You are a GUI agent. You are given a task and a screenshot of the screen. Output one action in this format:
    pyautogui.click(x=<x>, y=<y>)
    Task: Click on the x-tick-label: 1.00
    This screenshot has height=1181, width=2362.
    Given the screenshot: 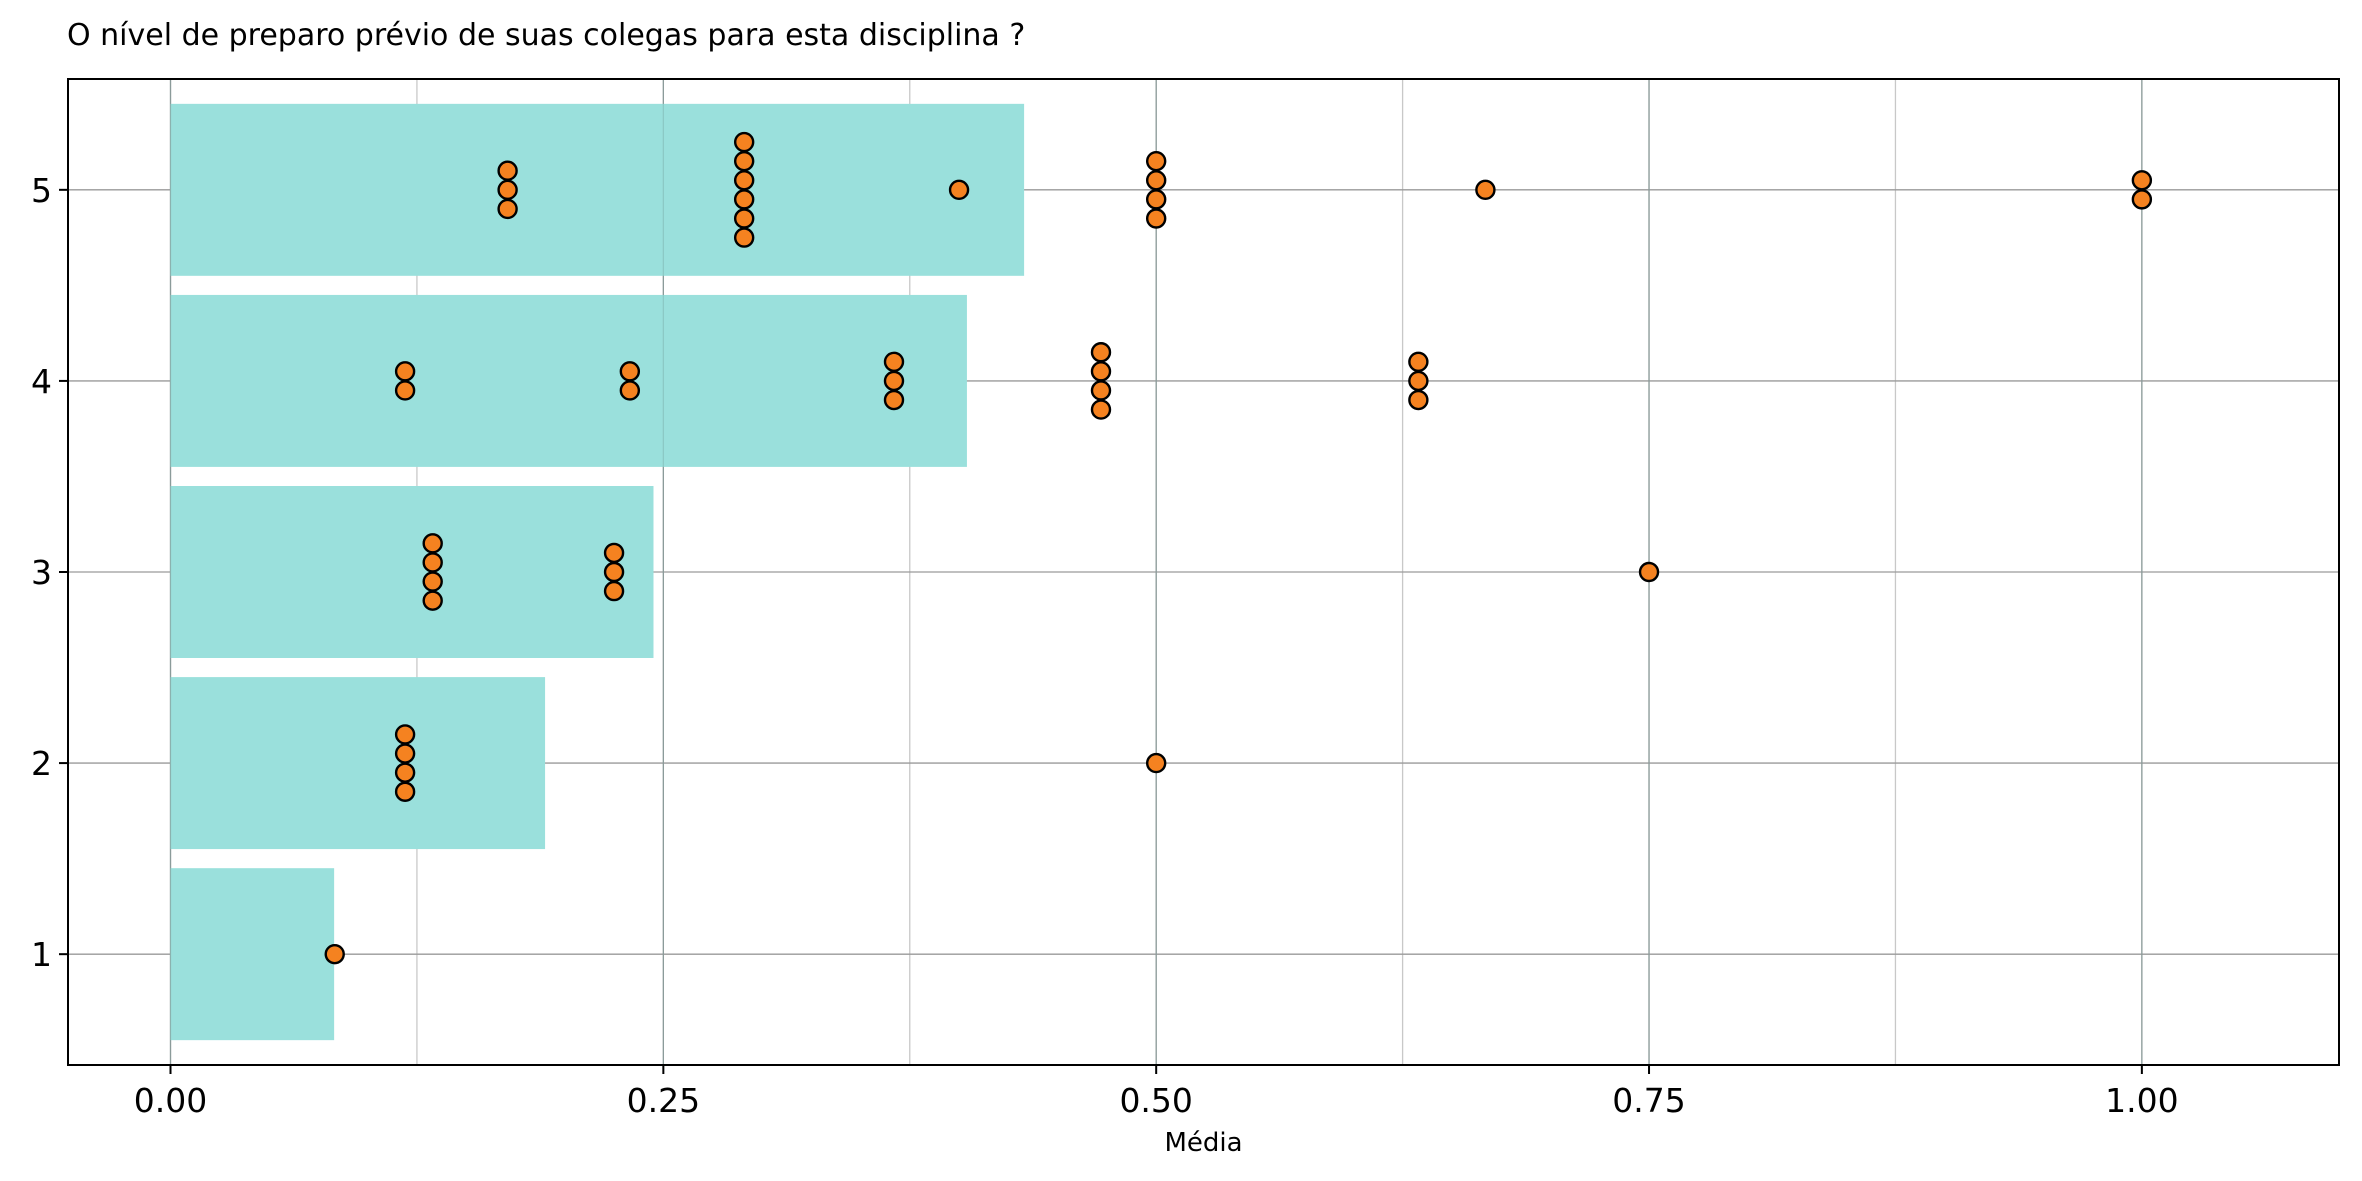 What is the action you would take?
    pyautogui.click(x=2141, y=1100)
    